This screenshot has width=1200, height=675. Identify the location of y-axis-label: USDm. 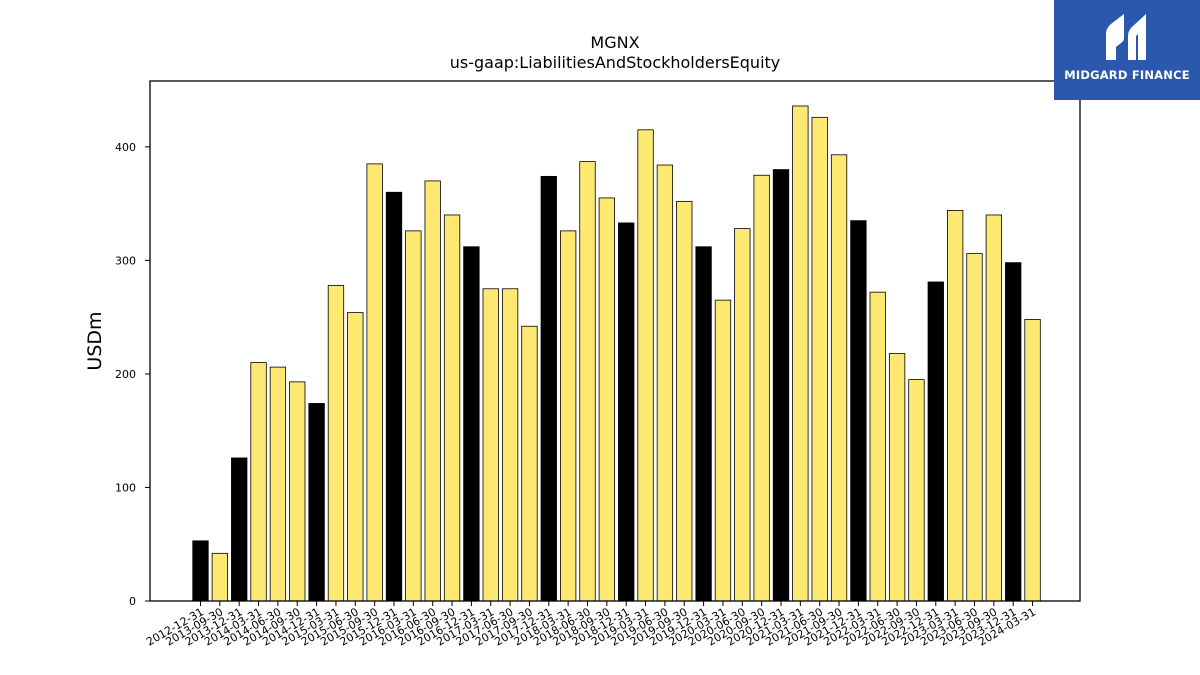
(95, 340).